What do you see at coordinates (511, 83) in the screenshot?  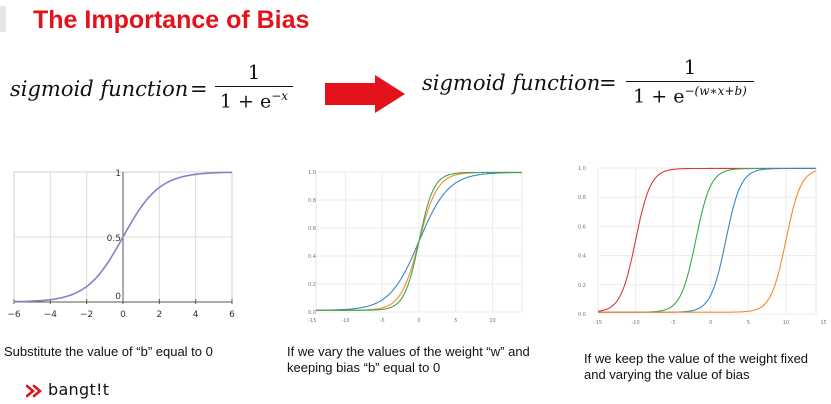 I see `formula-right-name: sigmoid function` at bounding box center [511, 83].